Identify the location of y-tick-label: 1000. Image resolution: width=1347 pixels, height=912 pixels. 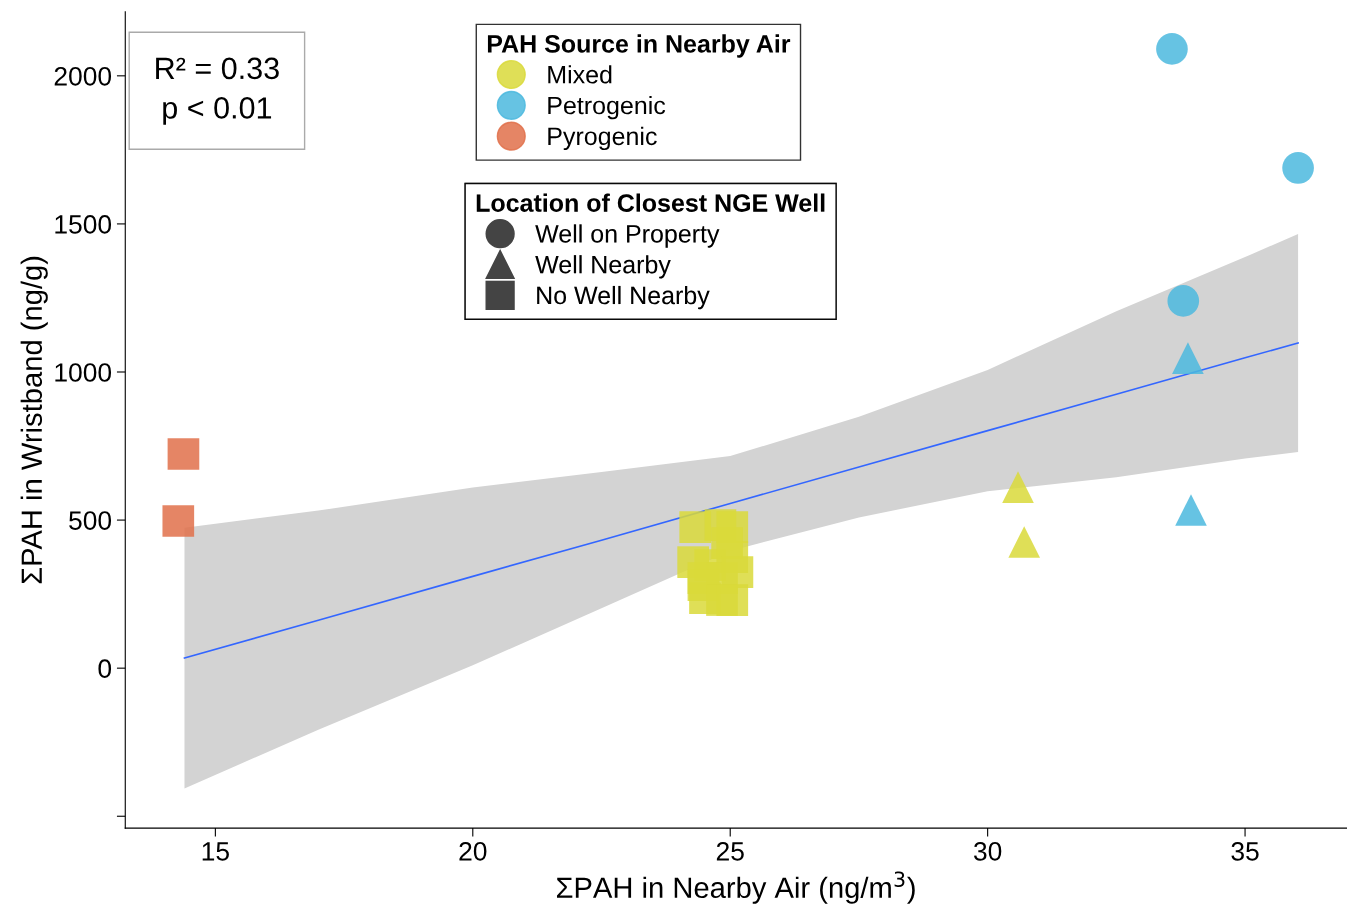
(83, 372).